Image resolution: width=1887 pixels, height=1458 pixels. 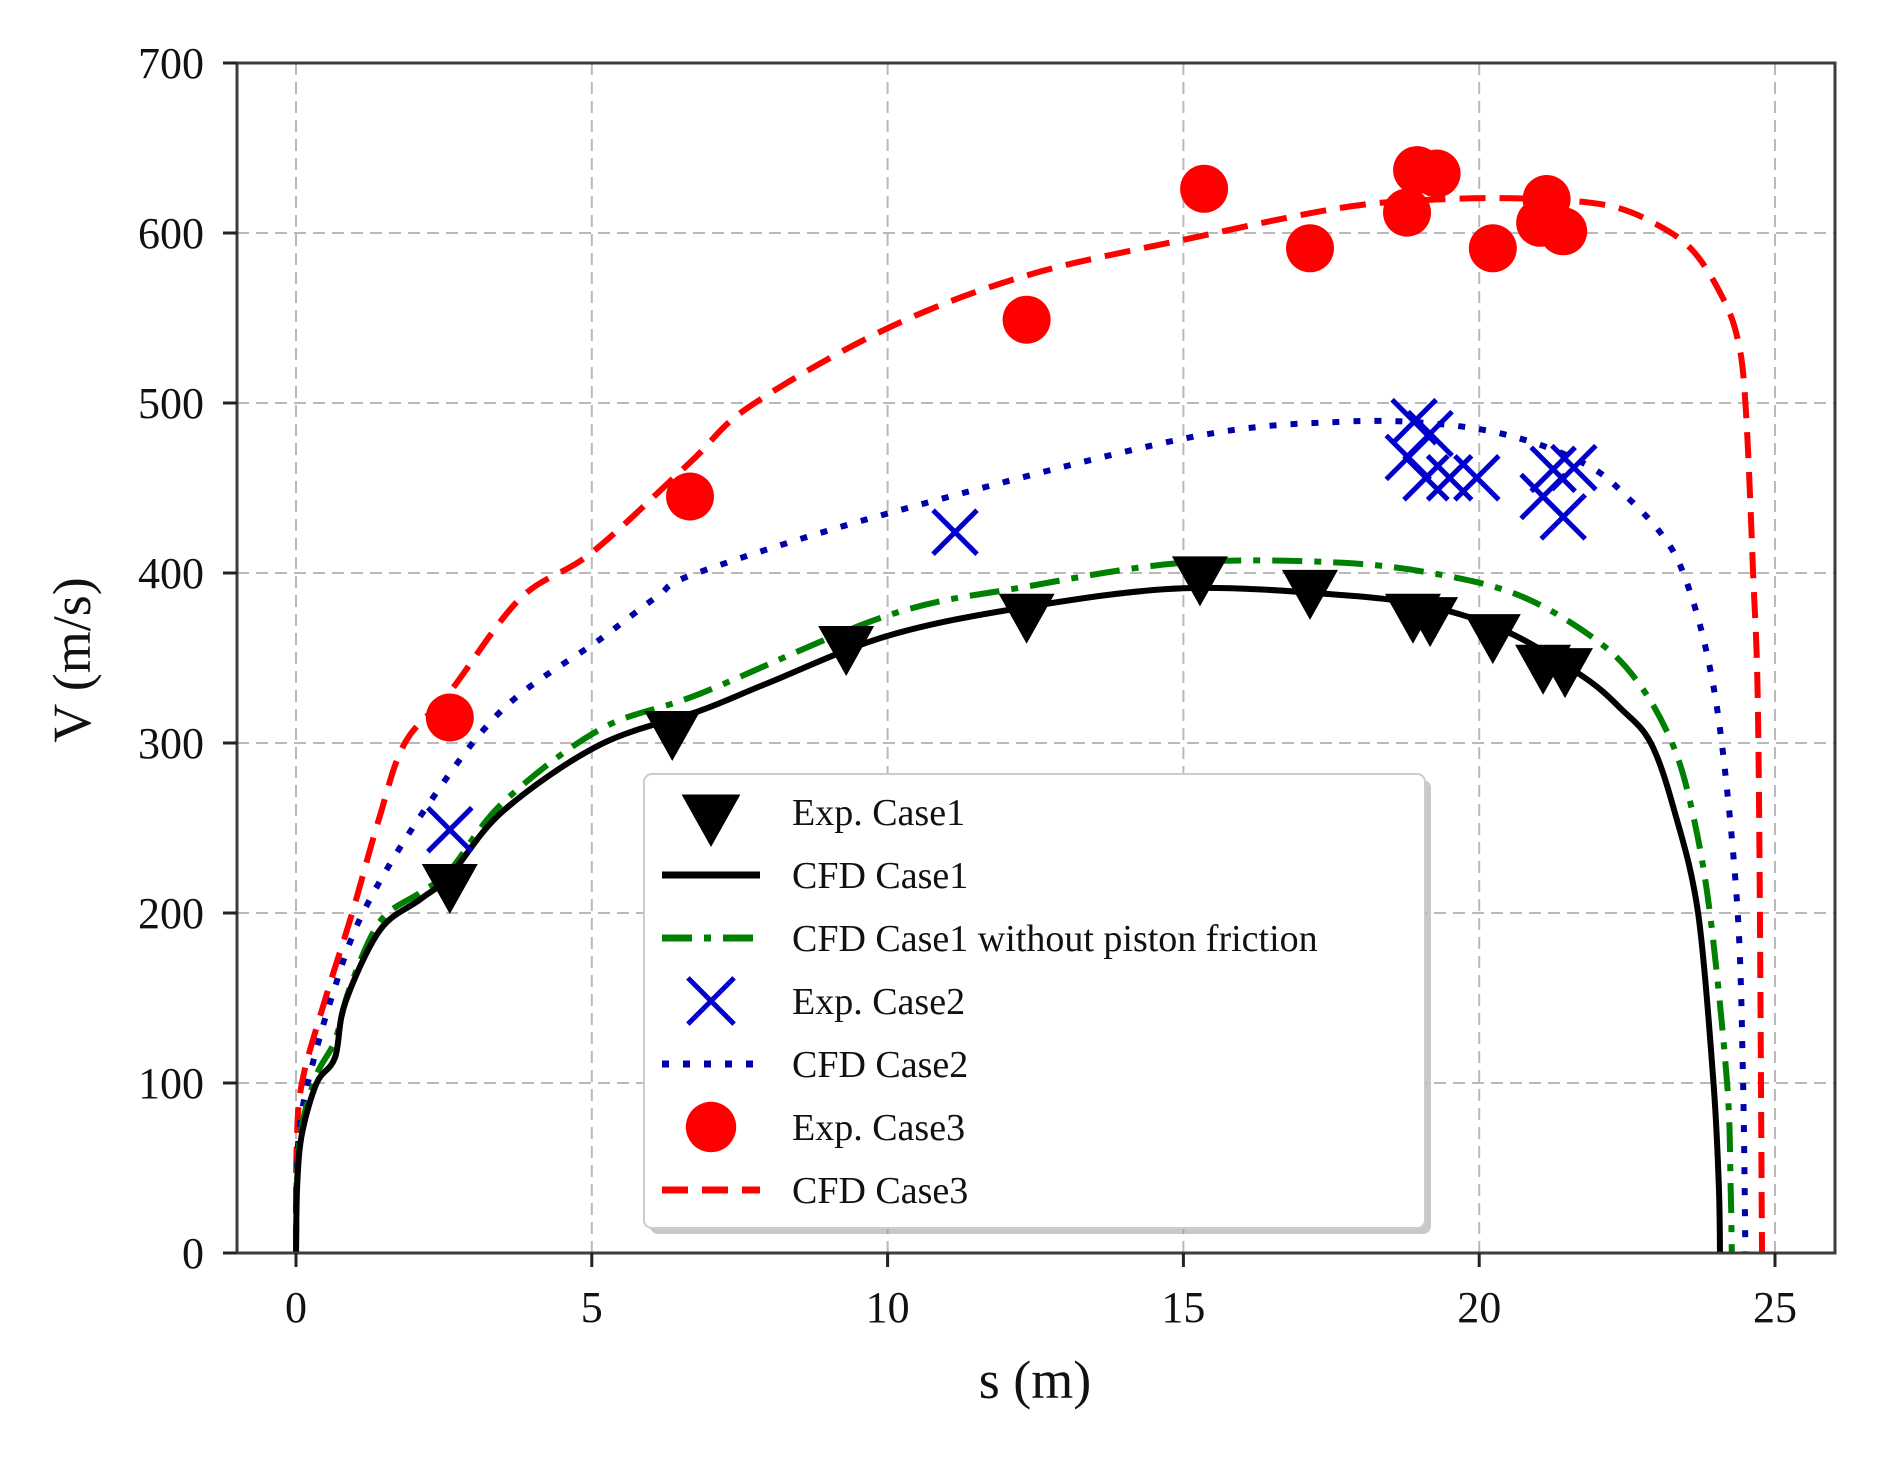 I want to click on y-tick-label: 700, so click(x=171, y=63).